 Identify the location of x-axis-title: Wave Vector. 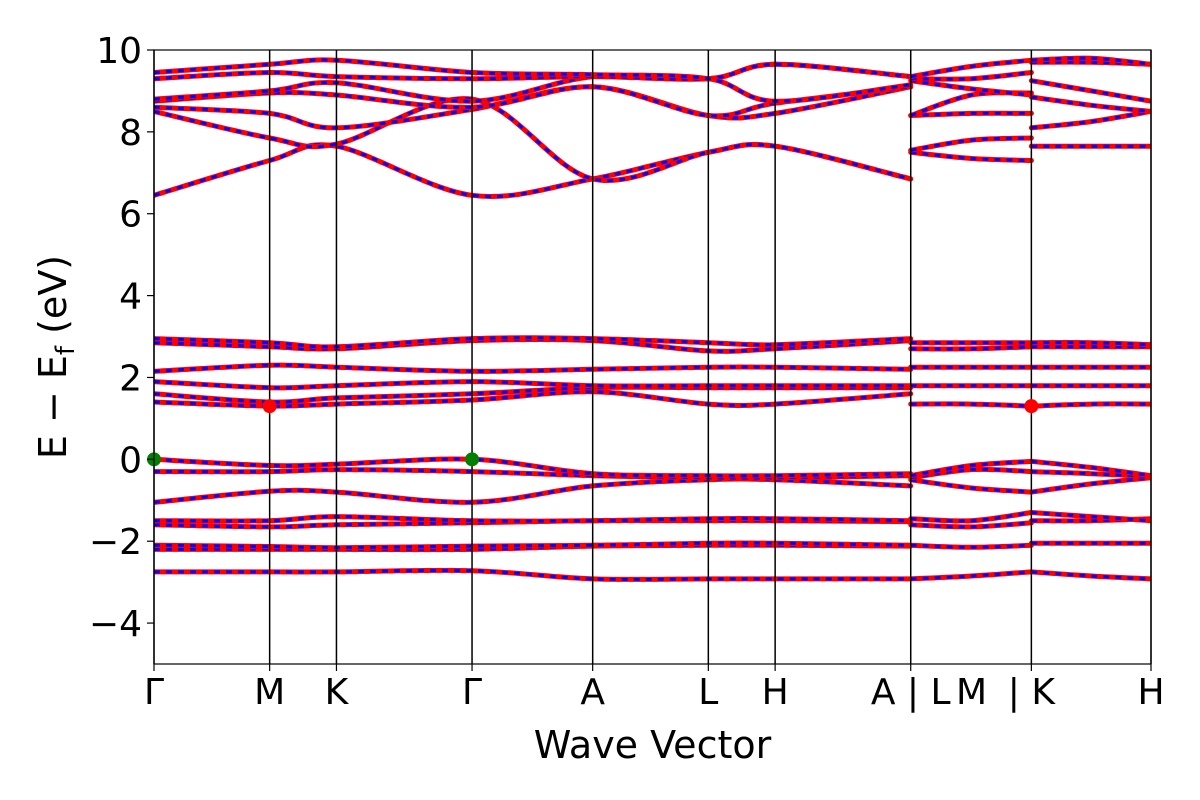
(653, 745).